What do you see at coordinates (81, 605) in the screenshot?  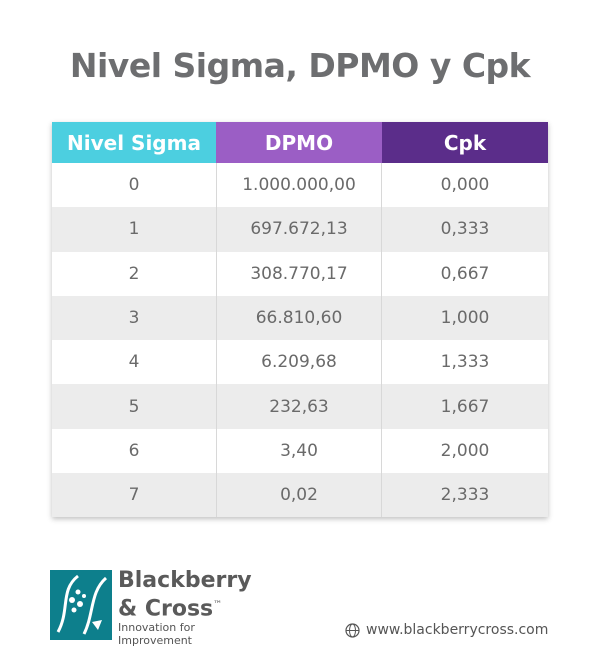 I see `logo-mark` at bounding box center [81, 605].